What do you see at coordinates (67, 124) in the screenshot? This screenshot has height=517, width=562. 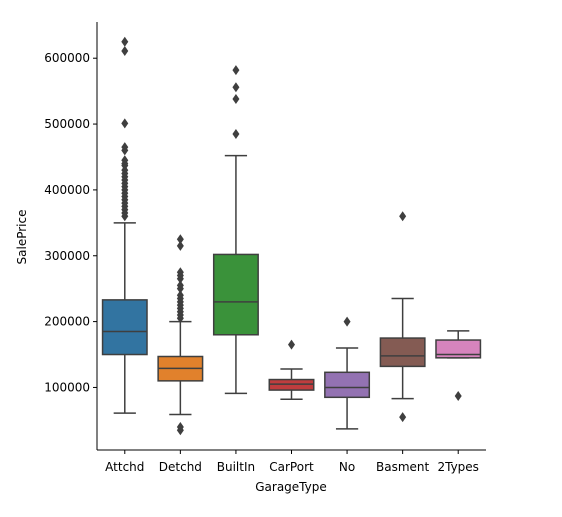 I see `y-tick-label: 500000` at bounding box center [67, 124].